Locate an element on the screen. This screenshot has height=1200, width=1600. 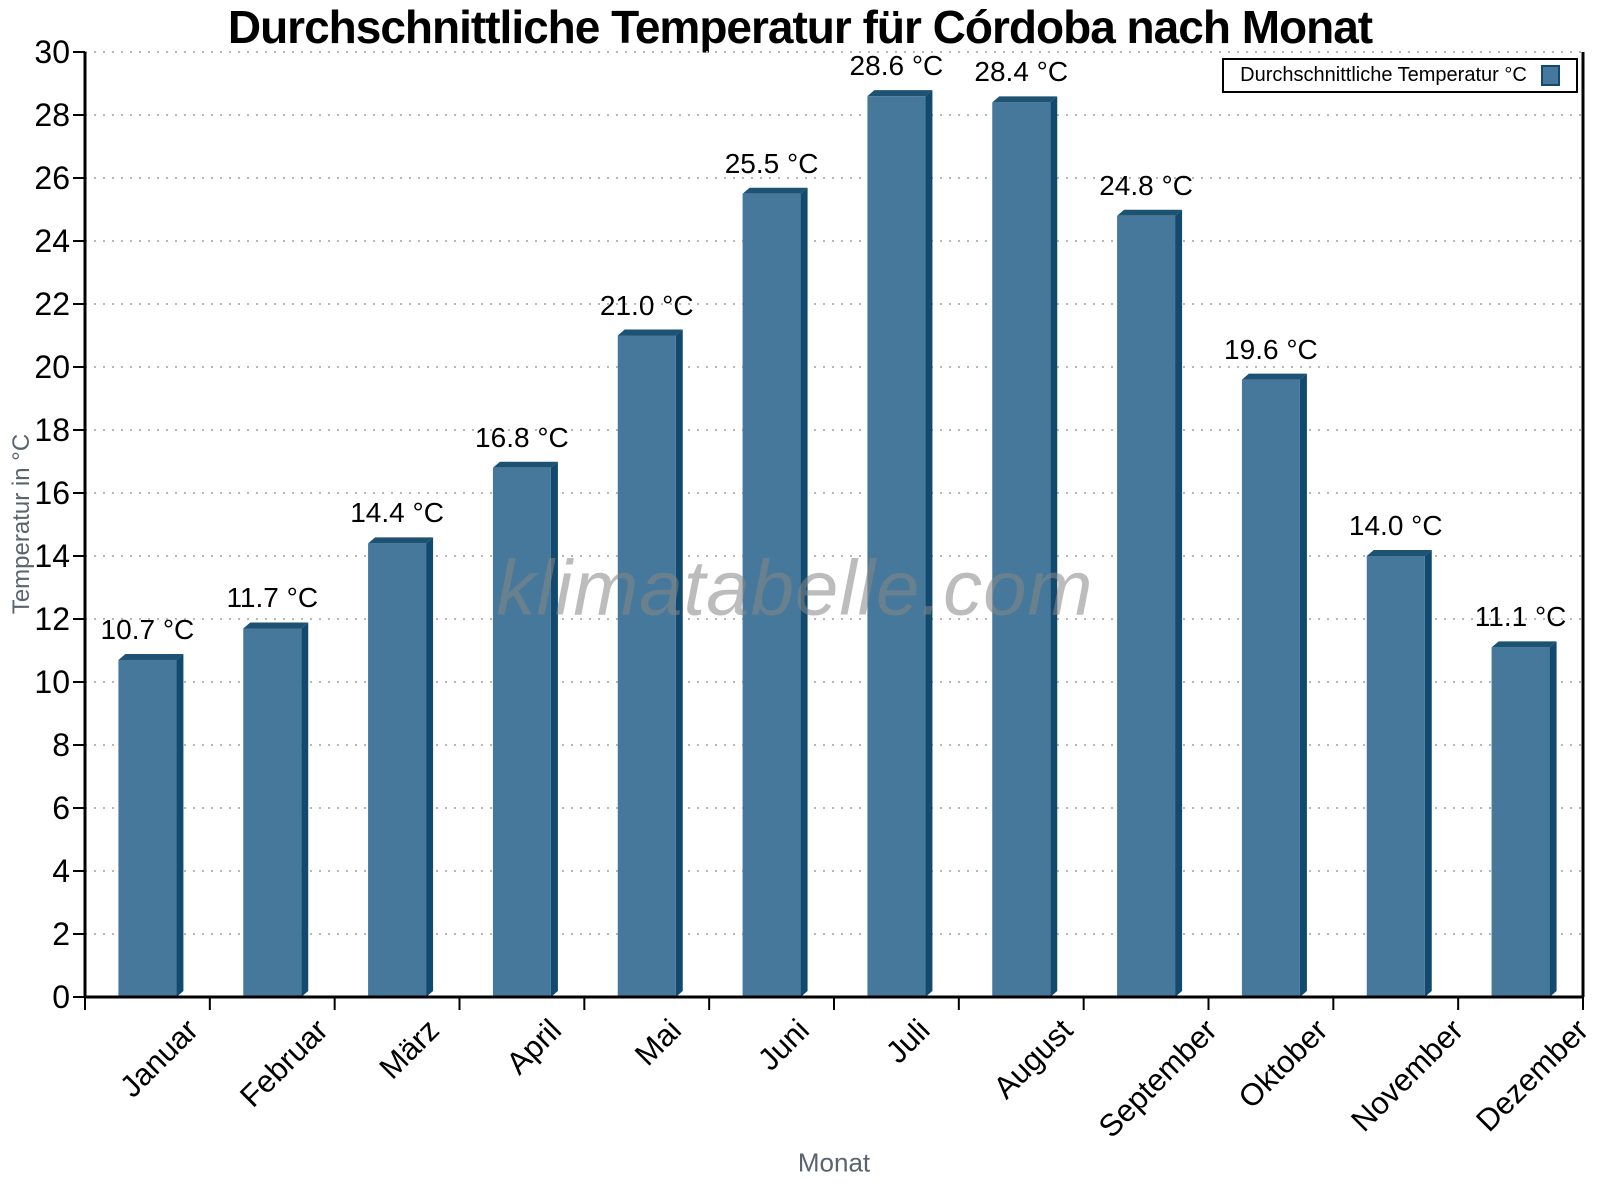
bar-value-label: 10.7 °C is located at coordinates (147, 629).